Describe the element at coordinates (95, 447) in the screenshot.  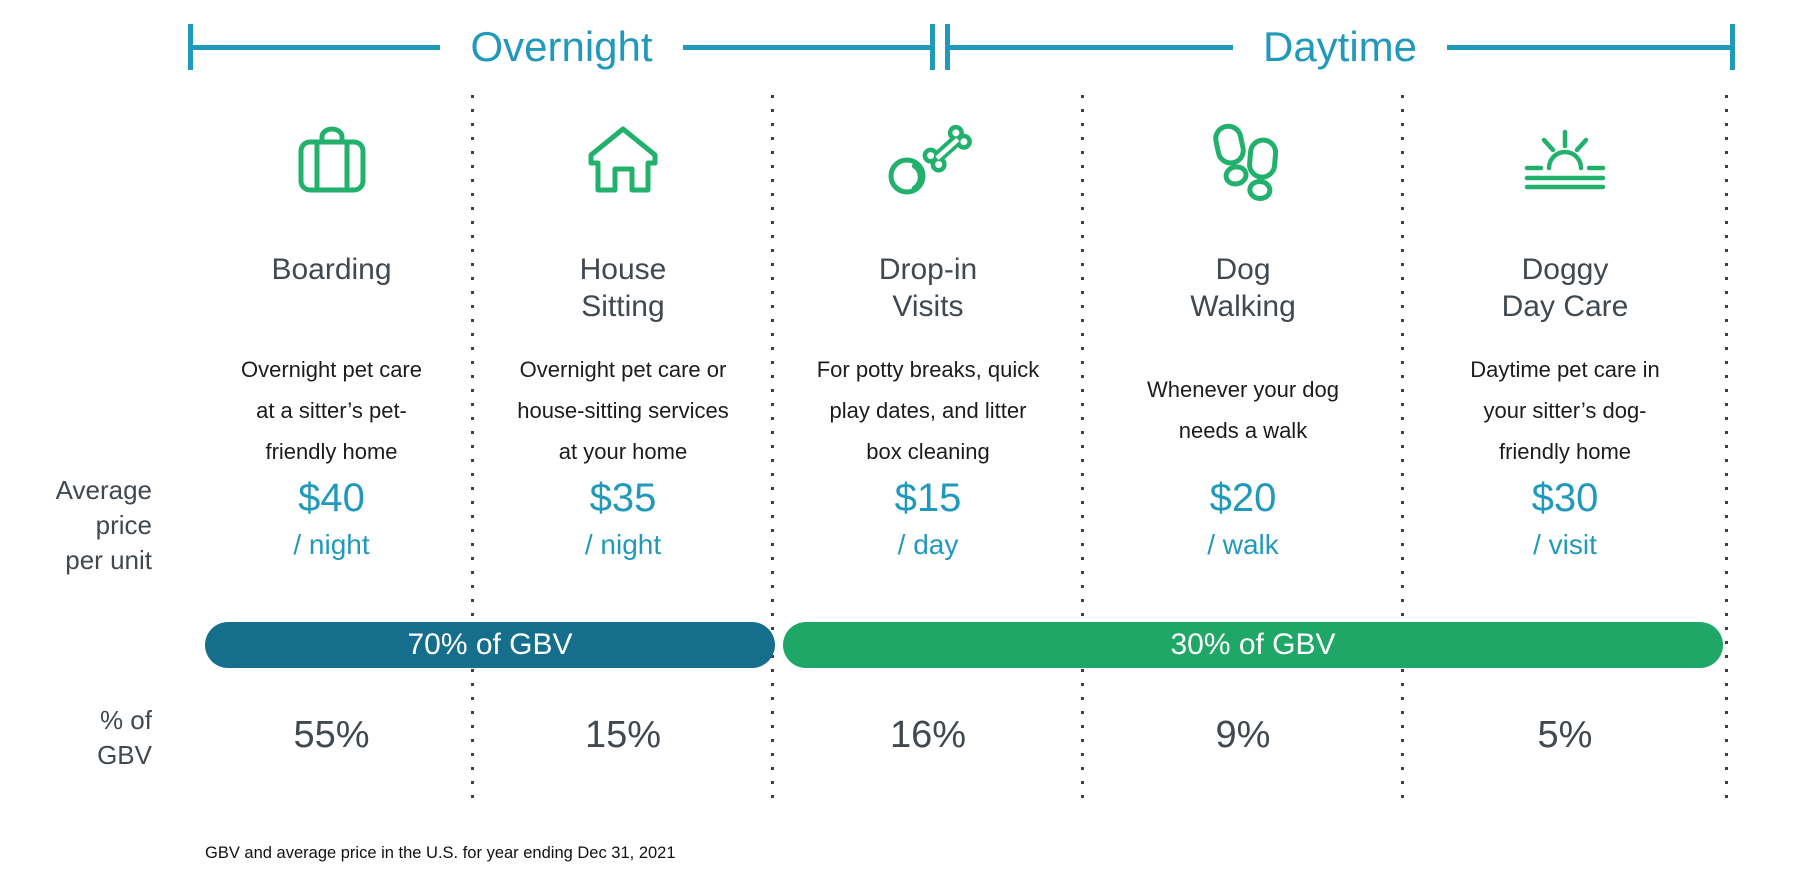
I see `row-label-gutter: Average price per unit % of GBV` at that location.